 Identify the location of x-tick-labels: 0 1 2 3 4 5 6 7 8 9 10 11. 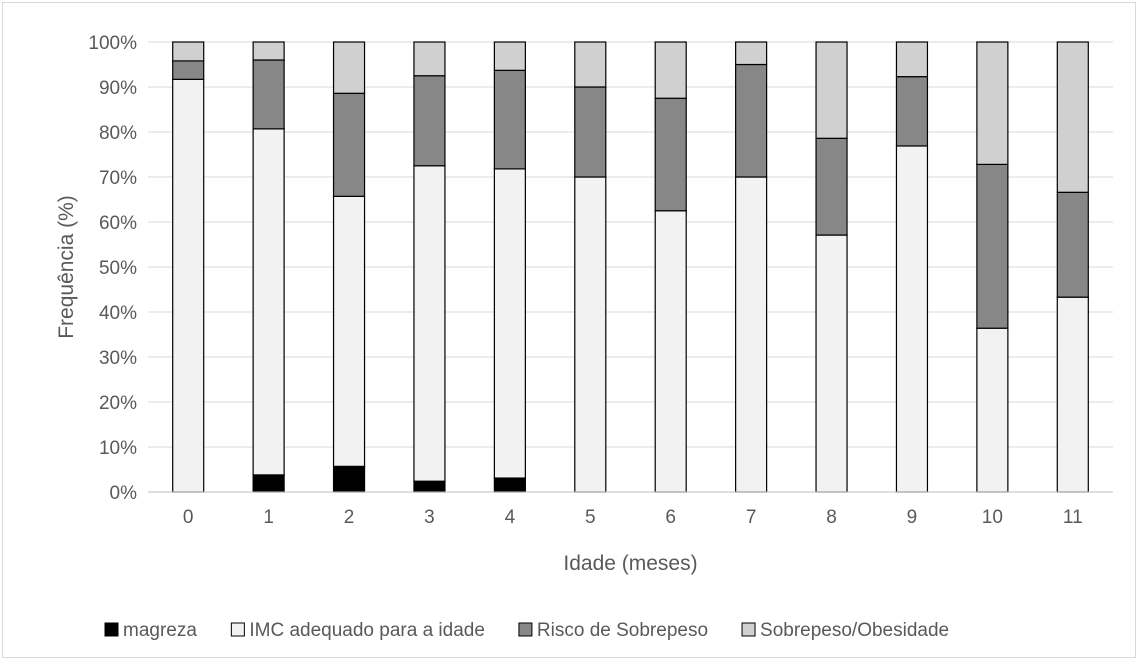
(633, 517).